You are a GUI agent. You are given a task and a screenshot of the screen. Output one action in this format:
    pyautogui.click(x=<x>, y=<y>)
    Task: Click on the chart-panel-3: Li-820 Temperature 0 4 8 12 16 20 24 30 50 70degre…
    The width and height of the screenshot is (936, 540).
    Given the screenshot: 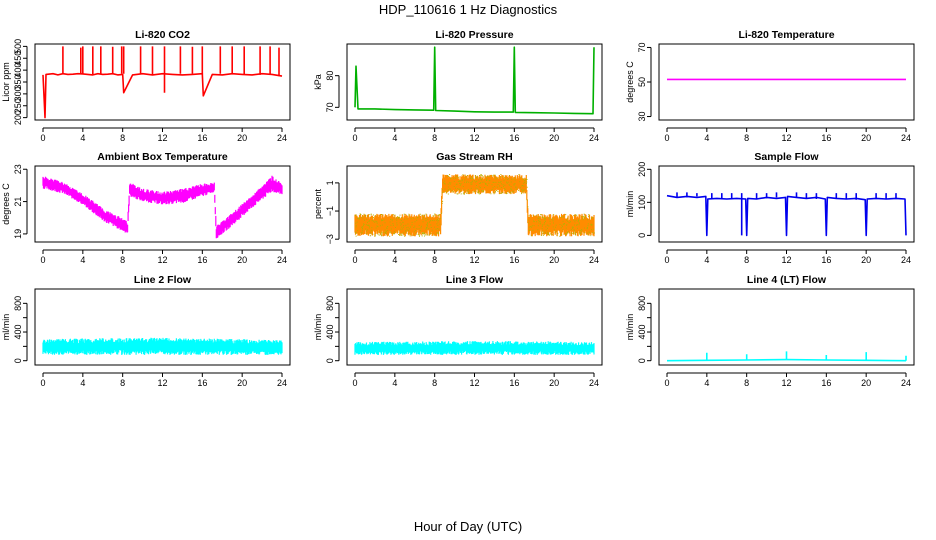 What is the action you would take?
    pyautogui.click(x=770, y=86)
    